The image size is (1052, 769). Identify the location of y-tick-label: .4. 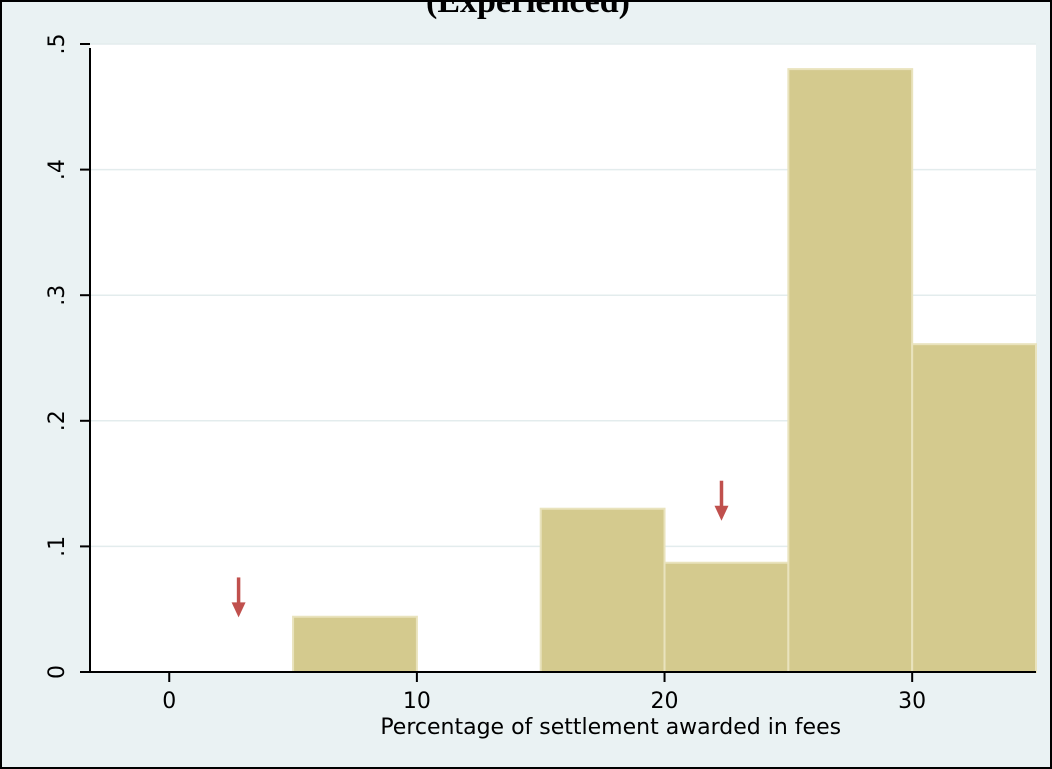
(57, 169).